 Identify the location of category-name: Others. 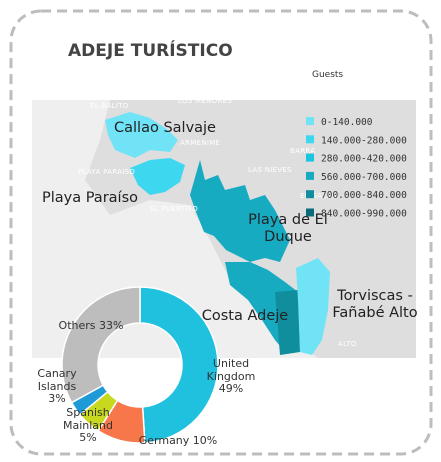
(77, 325).